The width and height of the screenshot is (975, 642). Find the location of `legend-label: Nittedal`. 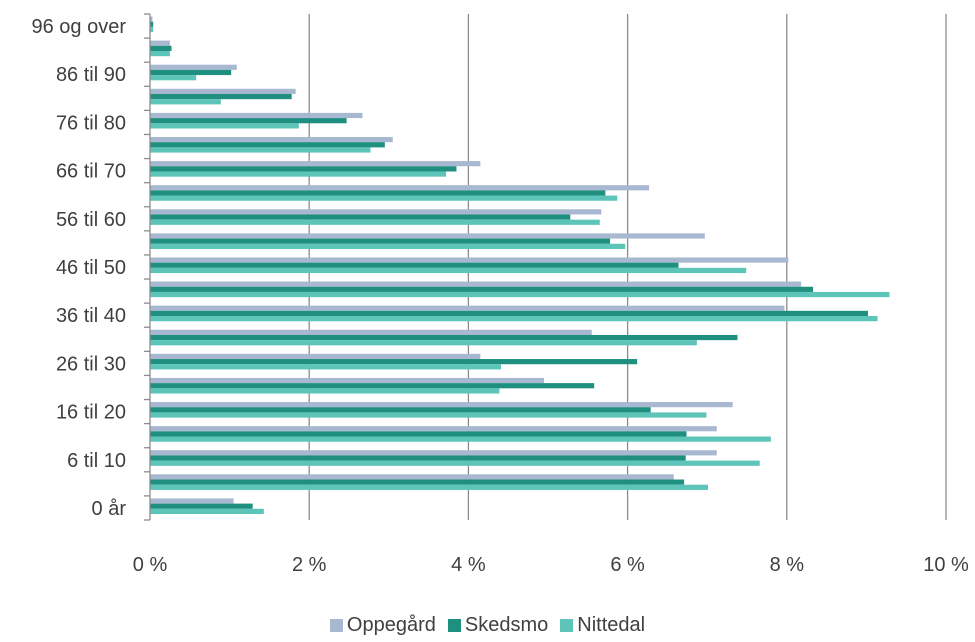

legend-label: Nittedal is located at coordinates (611, 625).